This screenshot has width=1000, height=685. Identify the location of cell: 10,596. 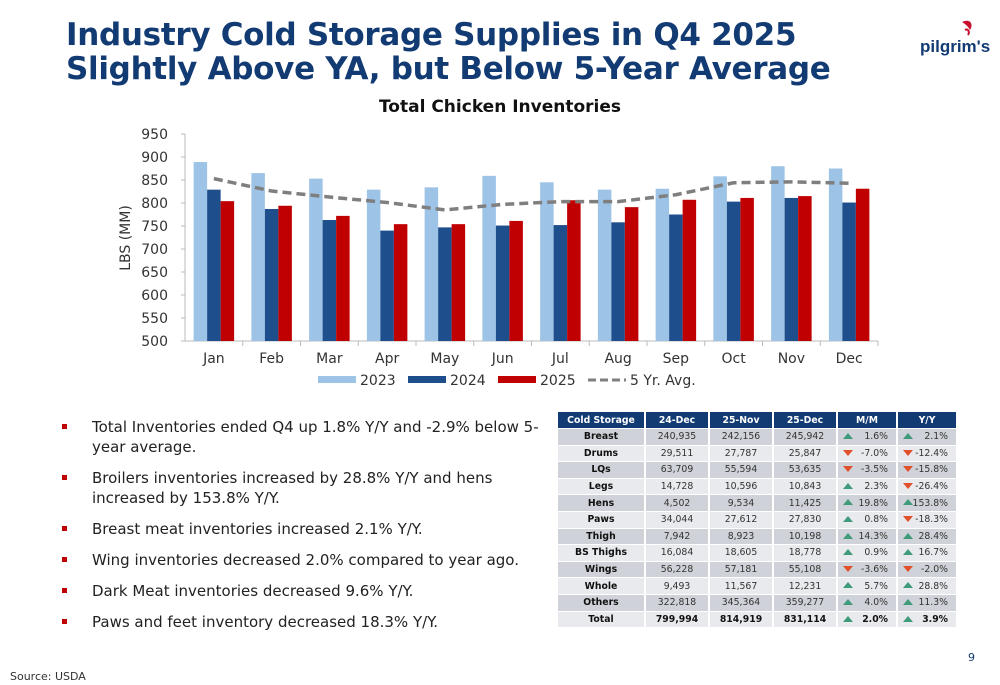
(741, 486).